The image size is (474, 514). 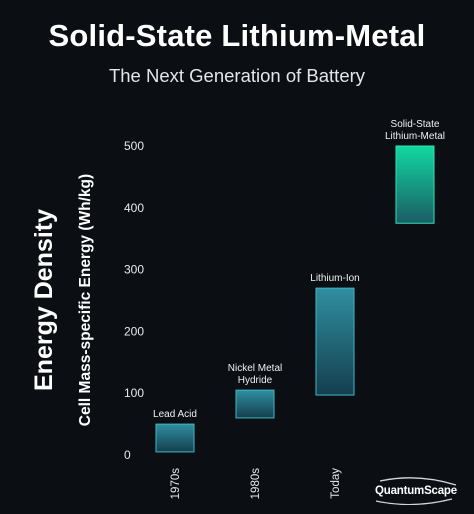 What do you see at coordinates (134, 331) in the screenshot?
I see `y-tick-label: 200` at bounding box center [134, 331].